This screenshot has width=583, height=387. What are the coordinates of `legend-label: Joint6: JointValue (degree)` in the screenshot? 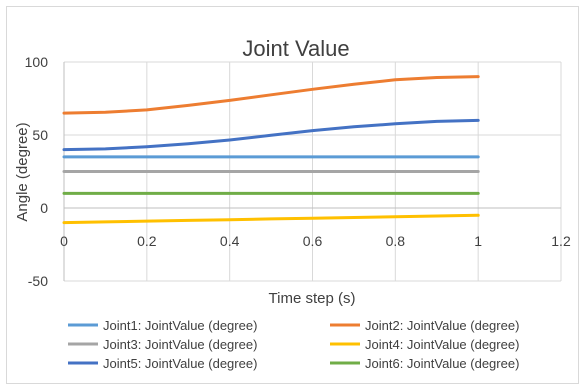 It's located at (442, 363).